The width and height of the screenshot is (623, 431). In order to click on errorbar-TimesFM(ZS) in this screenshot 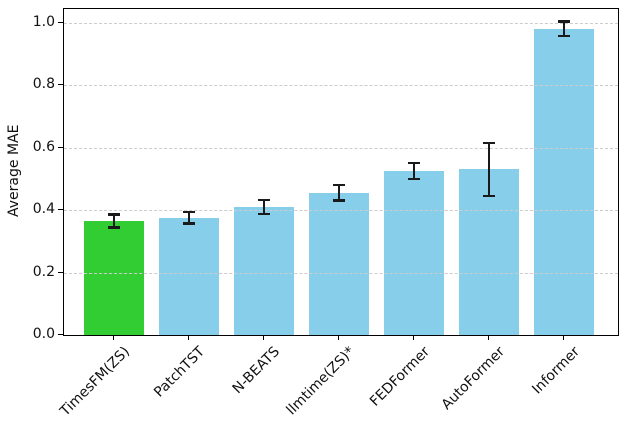, I will do `click(114, 221)`.